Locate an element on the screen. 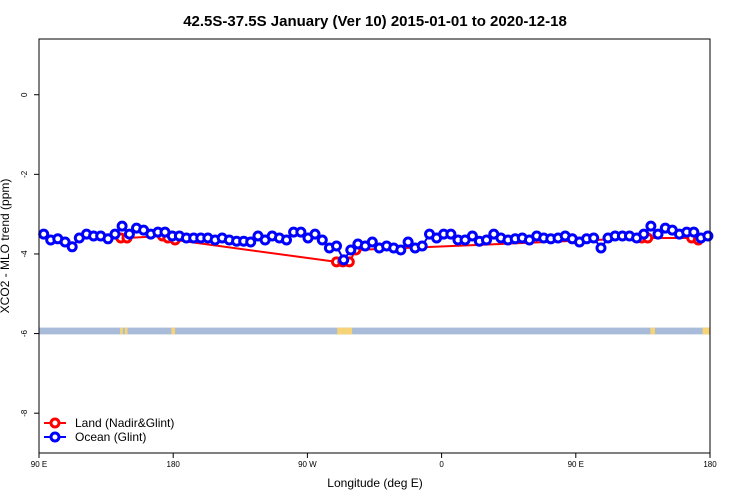  y-axis: 0 -2 -4 -6 -8 is located at coordinates (29, 254).